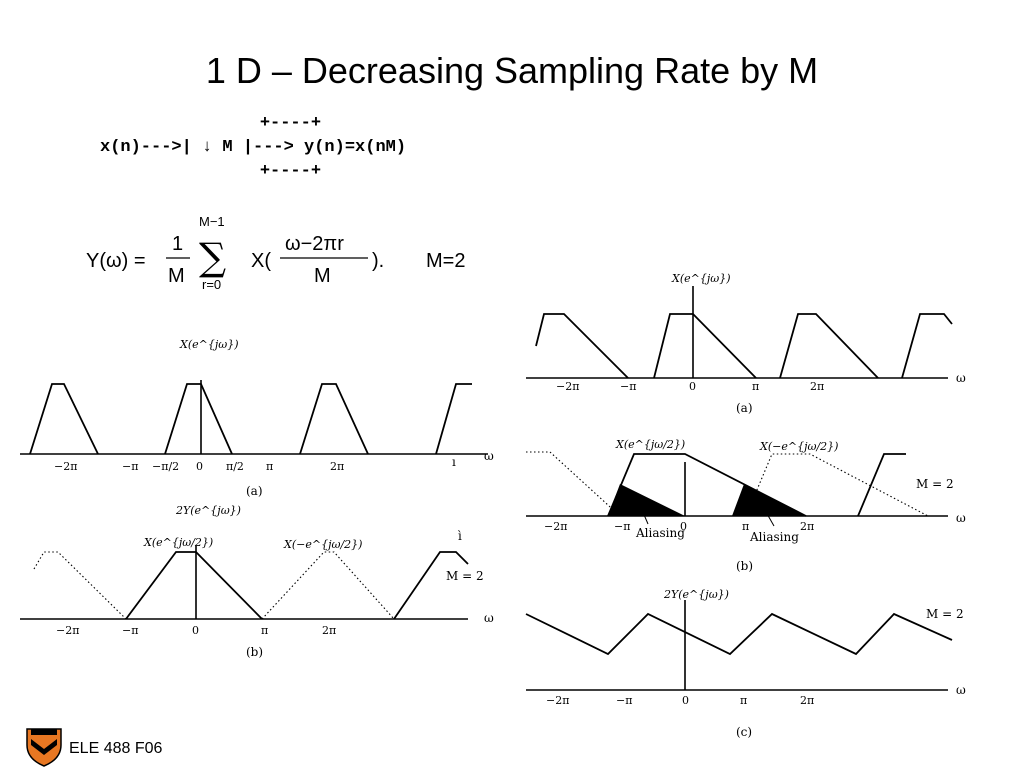  What do you see at coordinates (194, 585) in the screenshot?
I see `left-b-pos-spectrum-center` at bounding box center [194, 585].